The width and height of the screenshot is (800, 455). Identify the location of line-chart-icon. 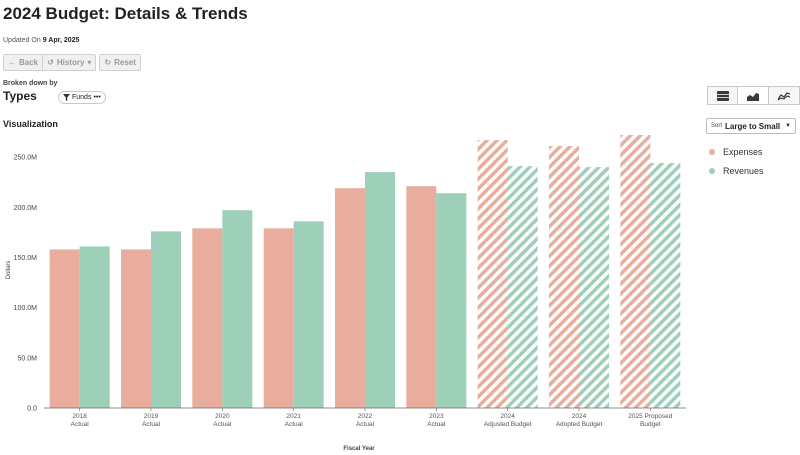
(784, 95).